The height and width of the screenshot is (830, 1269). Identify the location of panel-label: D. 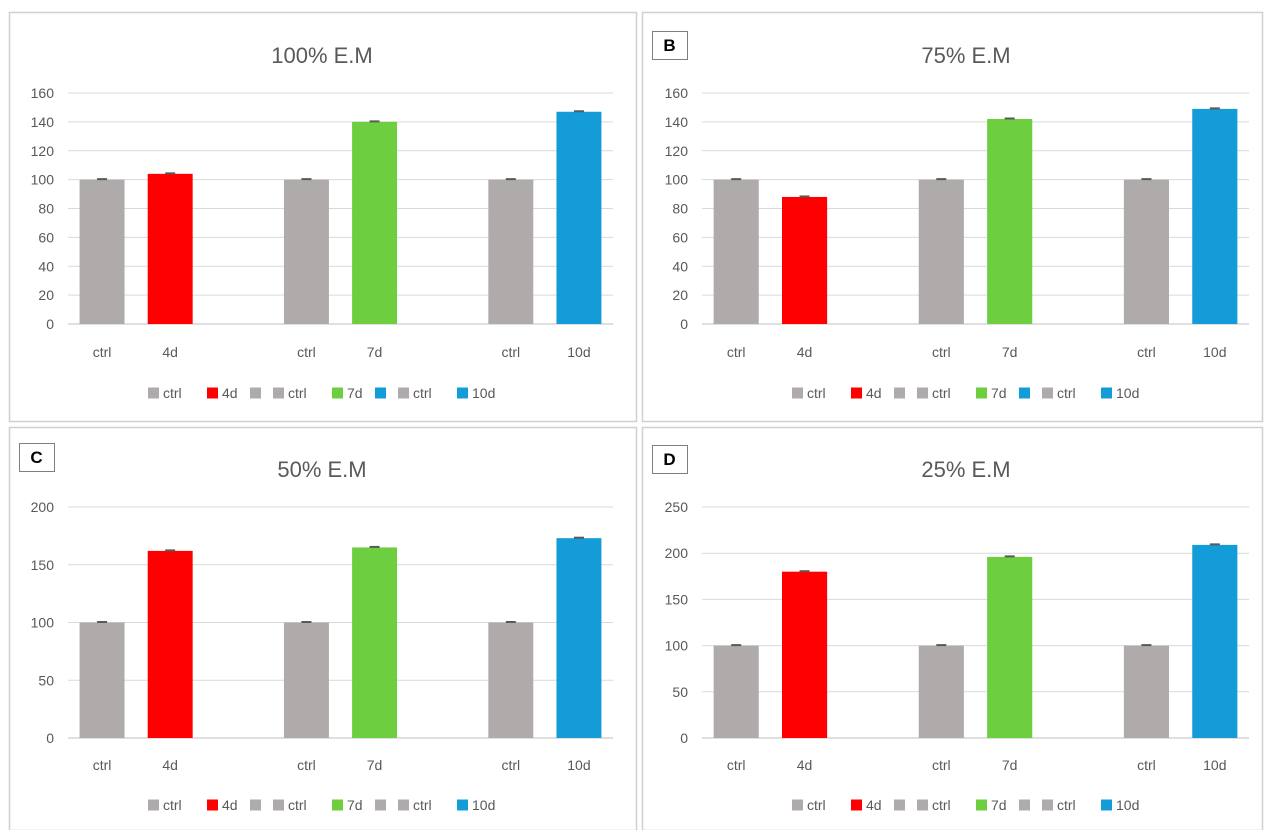
(669, 459).